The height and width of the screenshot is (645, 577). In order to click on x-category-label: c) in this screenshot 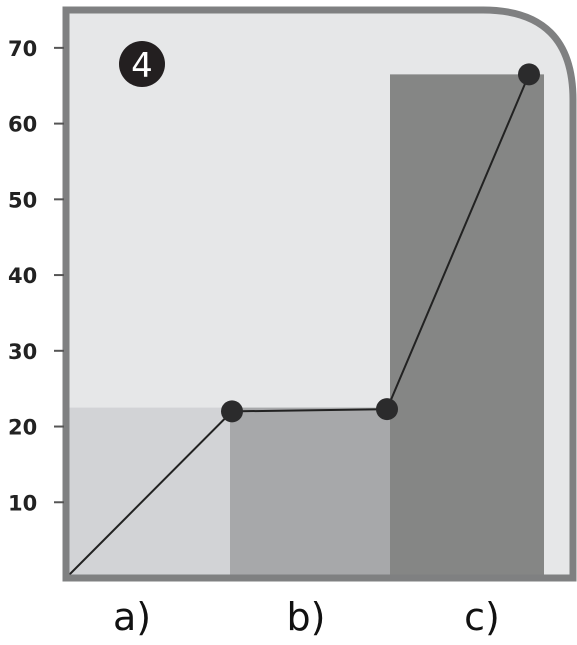, I will do `click(482, 617)`.